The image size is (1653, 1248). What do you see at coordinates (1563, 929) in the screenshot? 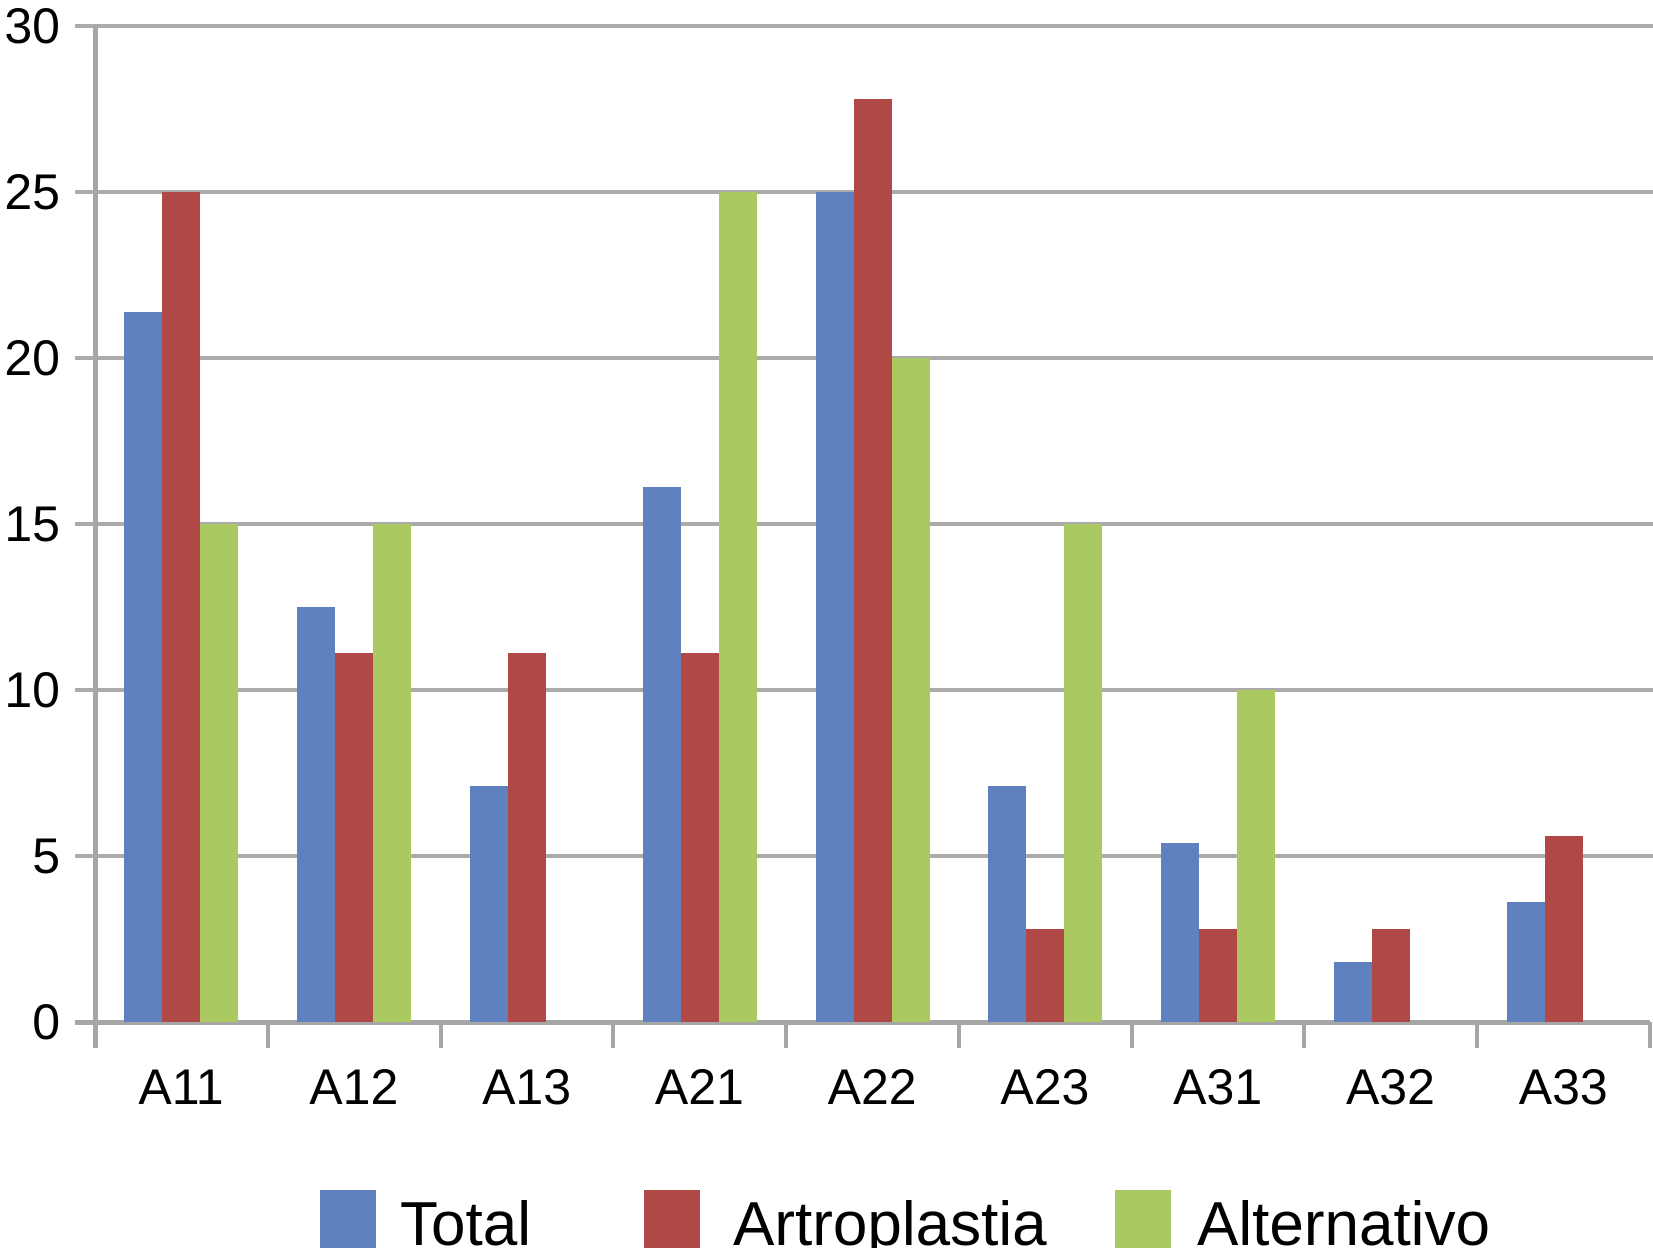
I see `bar-artroplastia-a33` at bounding box center [1563, 929].